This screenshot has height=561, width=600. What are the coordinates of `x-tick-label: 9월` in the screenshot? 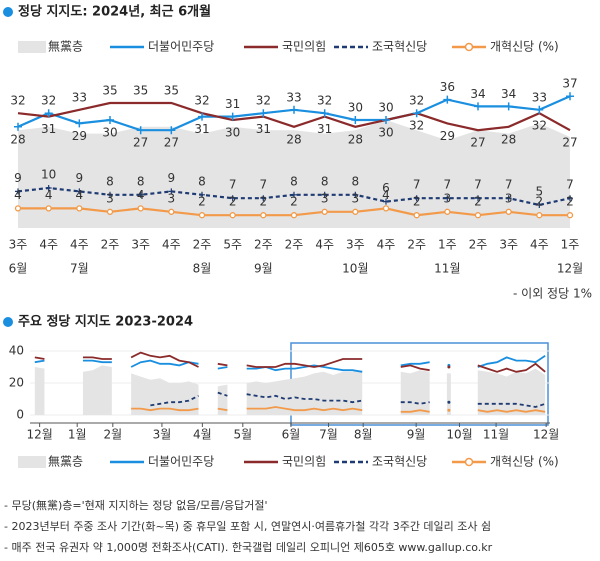 It's located at (416, 435).